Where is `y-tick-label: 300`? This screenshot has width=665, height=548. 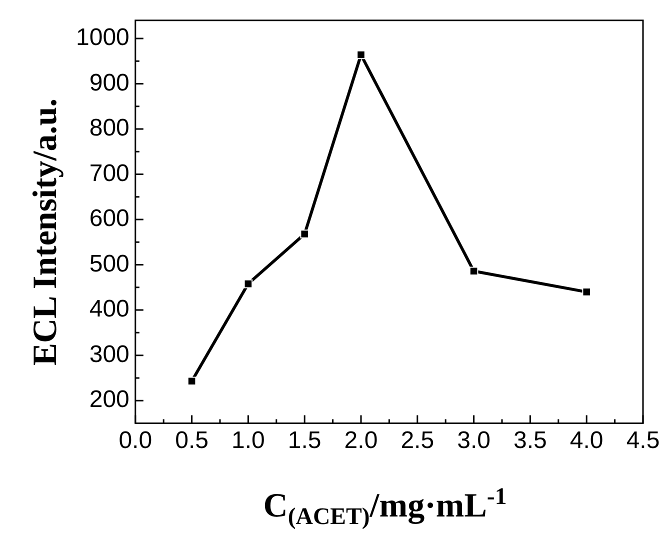
y-tick-label: 300 is located at coordinates (109, 354).